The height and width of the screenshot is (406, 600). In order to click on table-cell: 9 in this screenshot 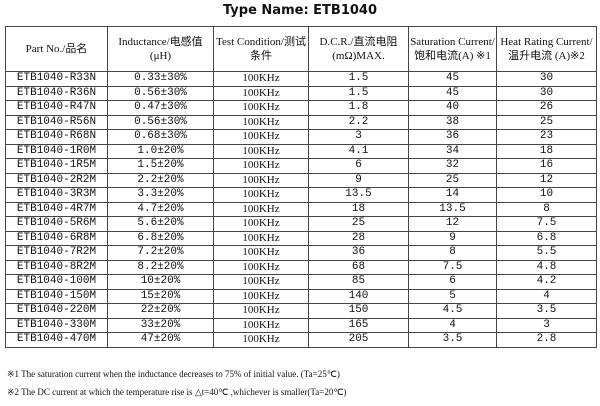, I will do `click(452, 238)`.